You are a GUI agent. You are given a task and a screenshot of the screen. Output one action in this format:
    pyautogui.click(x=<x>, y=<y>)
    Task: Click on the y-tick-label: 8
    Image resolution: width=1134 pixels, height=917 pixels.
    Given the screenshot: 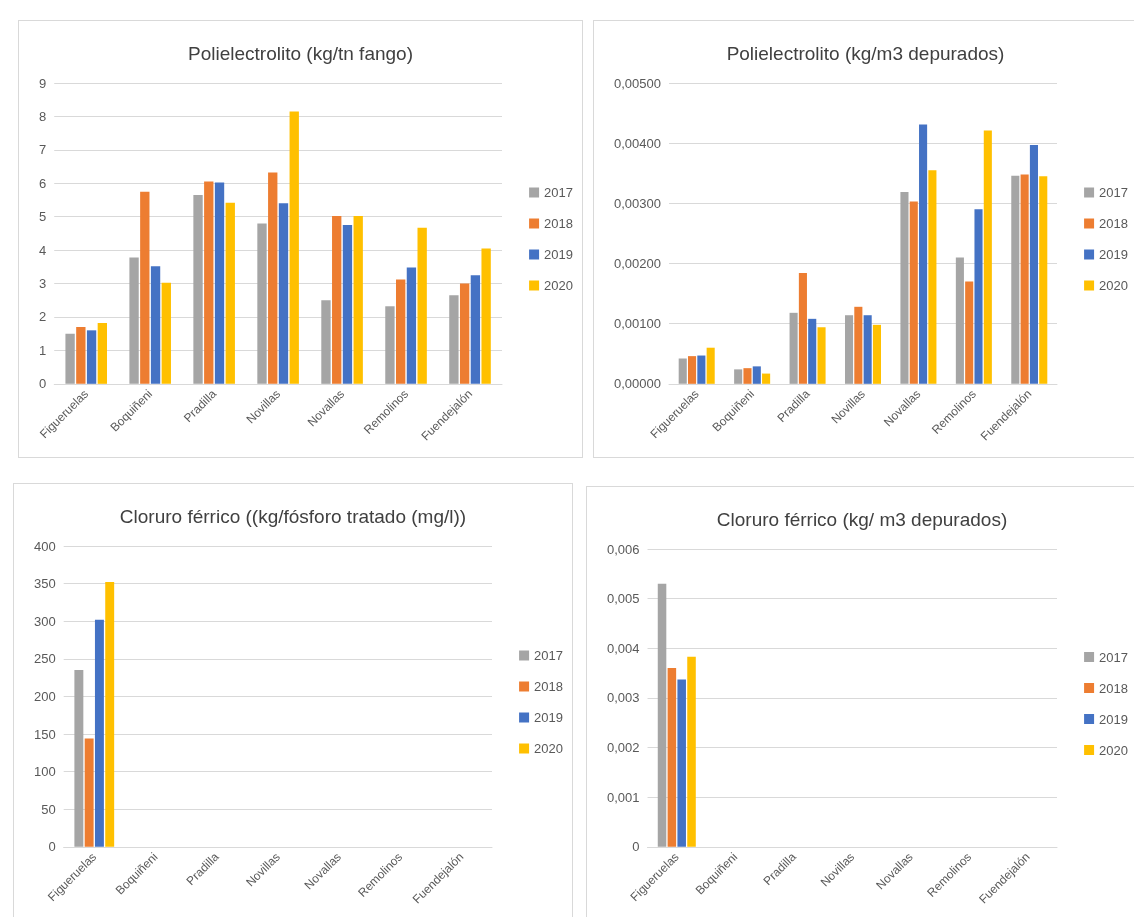 What is the action you would take?
    pyautogui.click(x=43, y=116)
    